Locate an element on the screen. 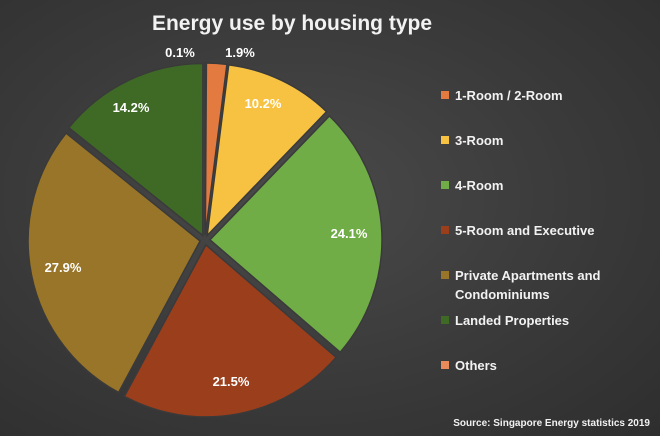 The image size is (660, 436). legend-swatch-others is located at coordinates (445, 365).